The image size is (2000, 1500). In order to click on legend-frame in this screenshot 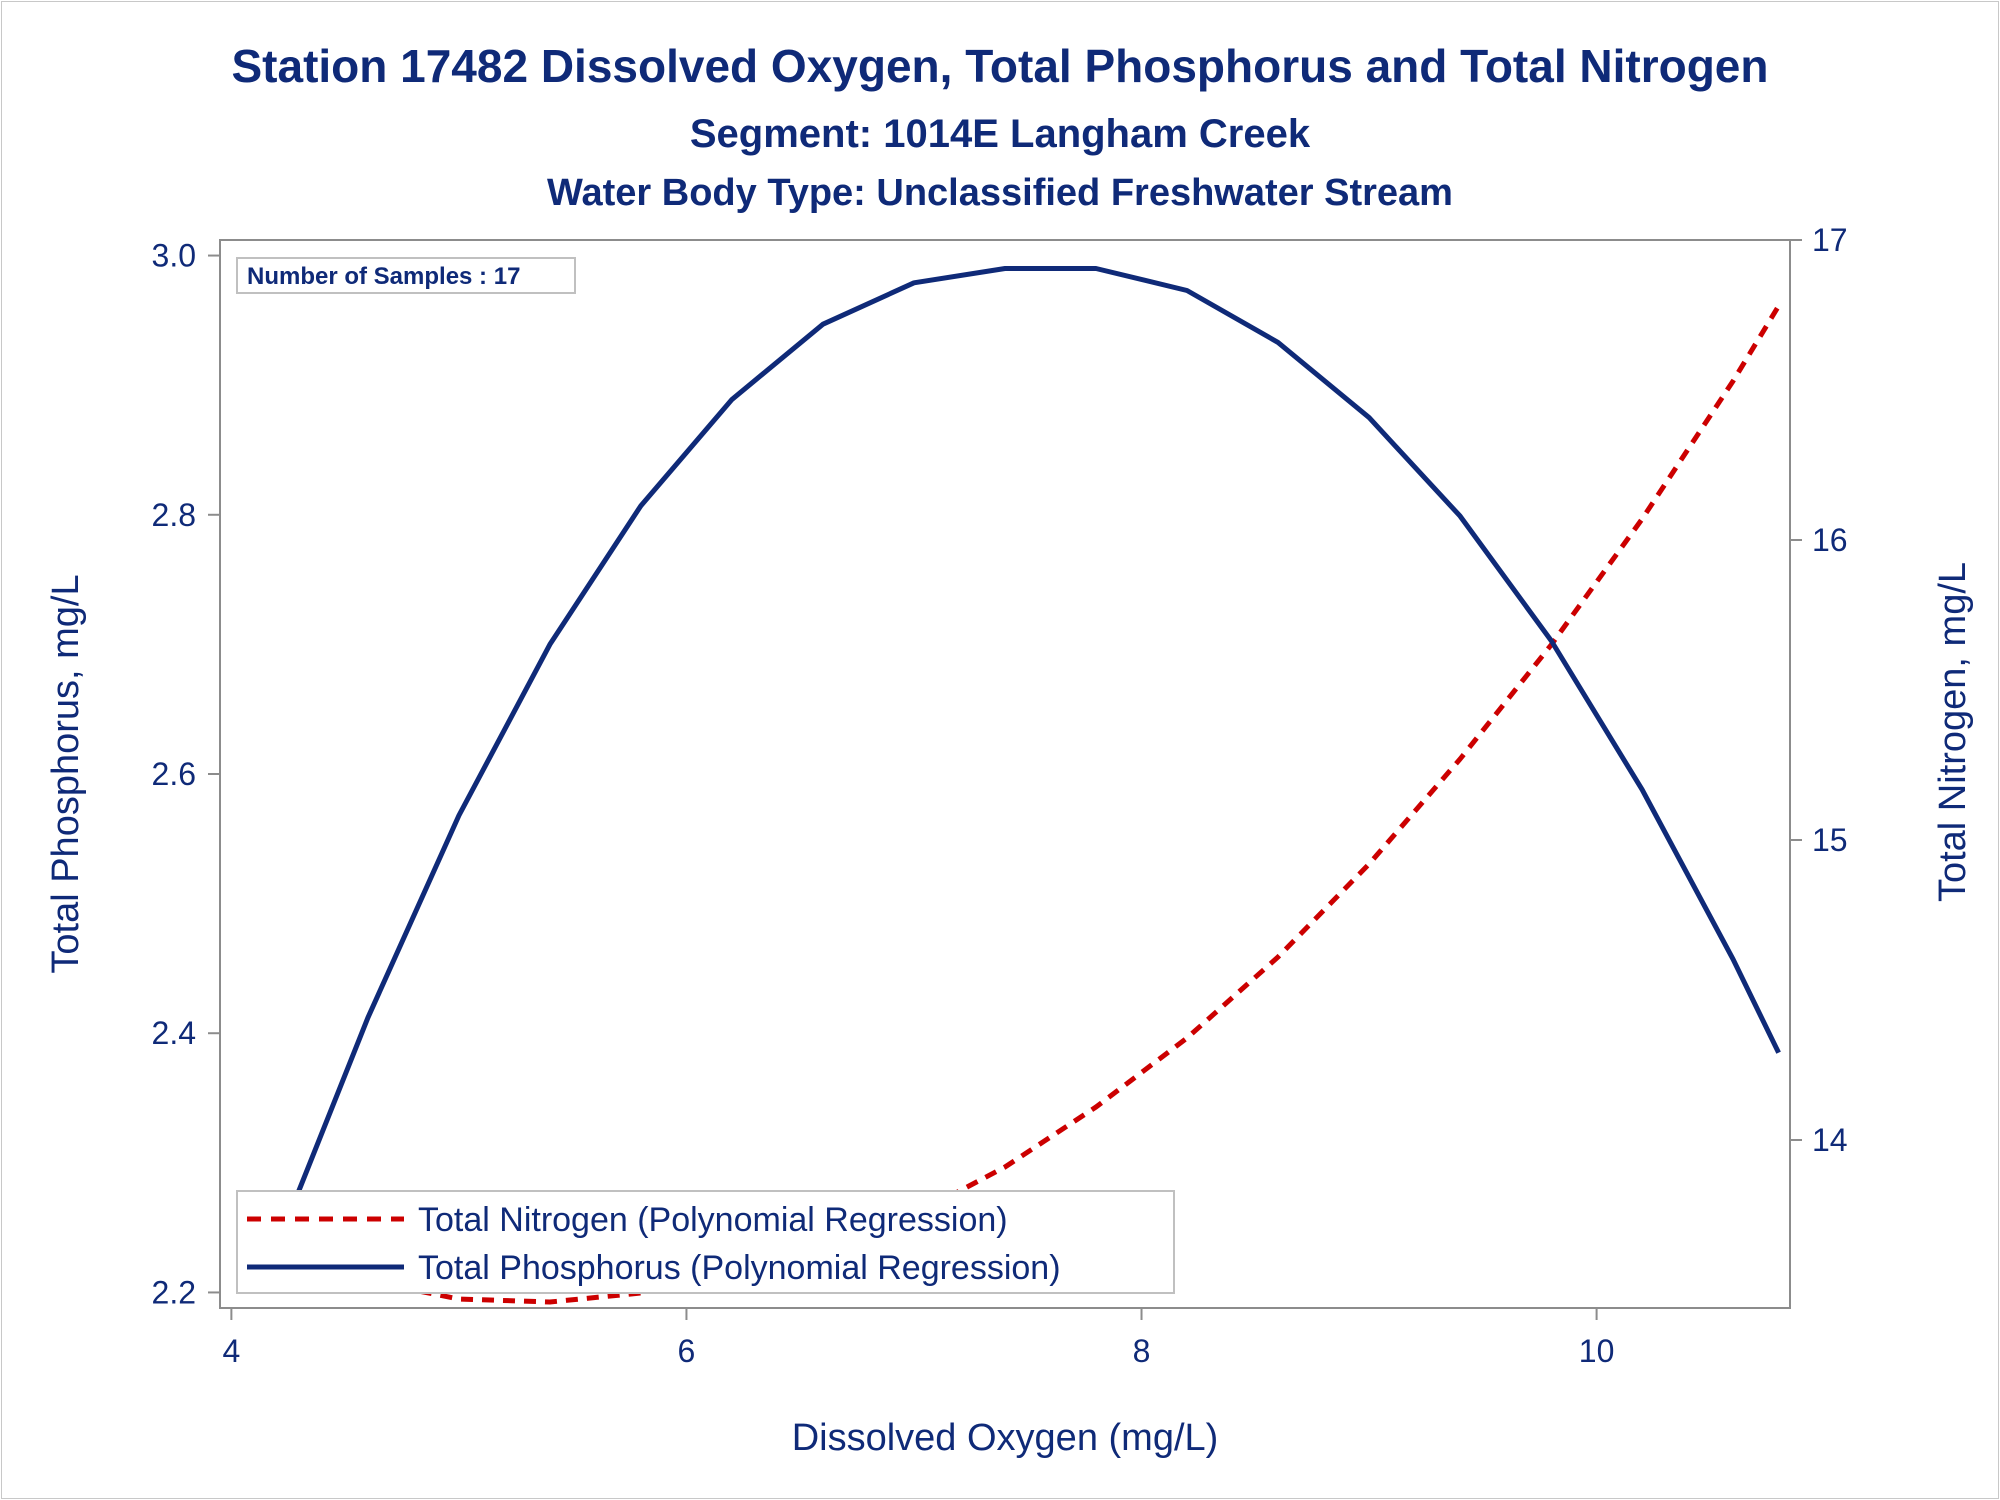, I will do `click(705, 1242)`.